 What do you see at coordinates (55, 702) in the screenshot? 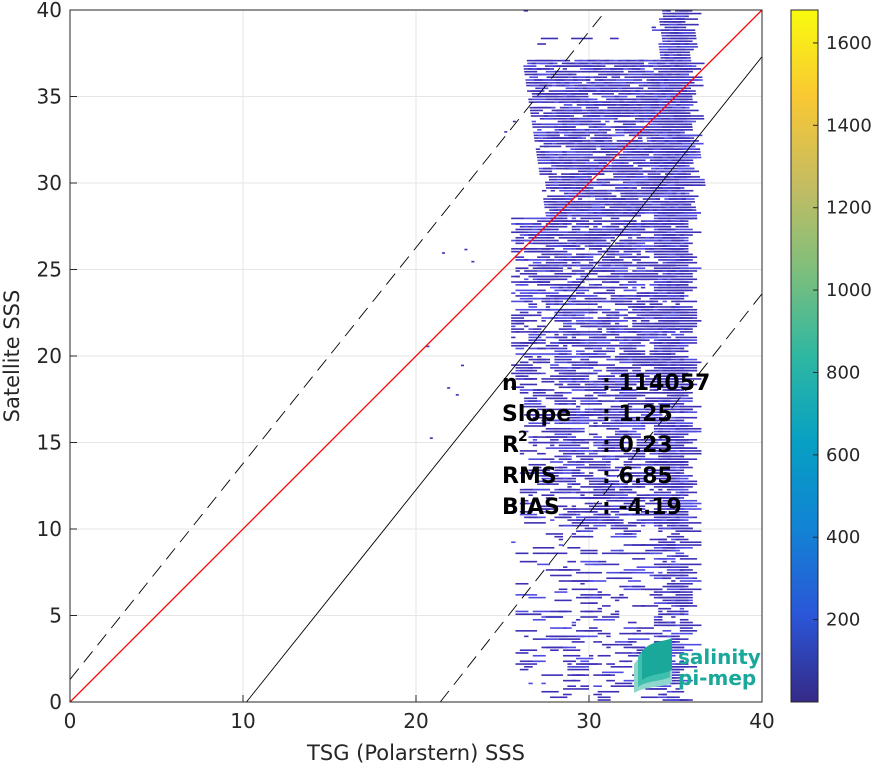
I see `y-tick-label: 0` at bounding box center [55, 702].